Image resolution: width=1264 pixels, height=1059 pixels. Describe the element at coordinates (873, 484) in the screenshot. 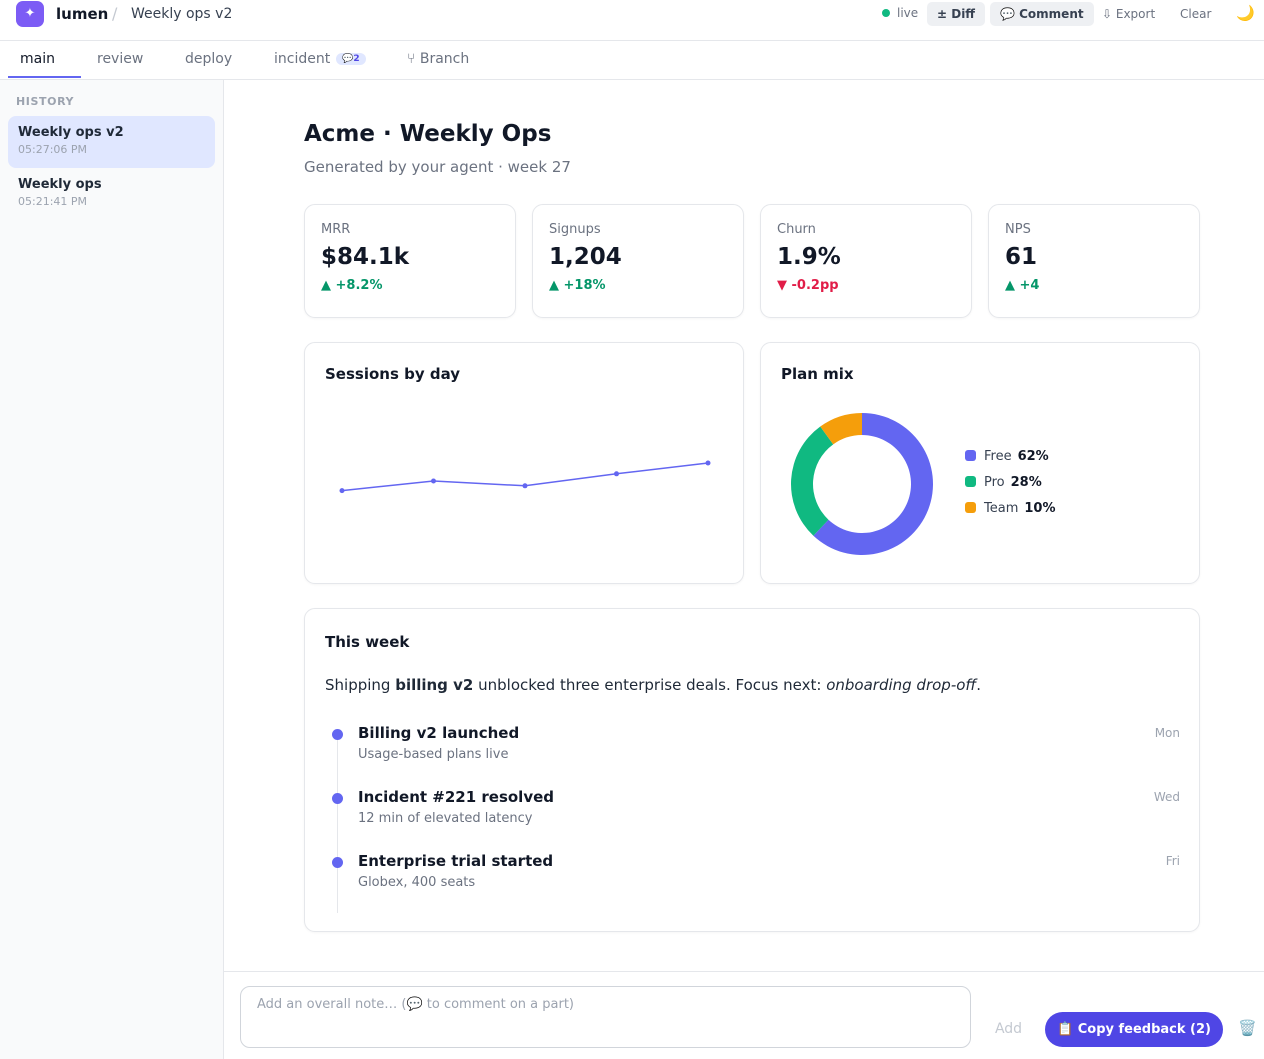

I see `donut-slice-free` at that location.